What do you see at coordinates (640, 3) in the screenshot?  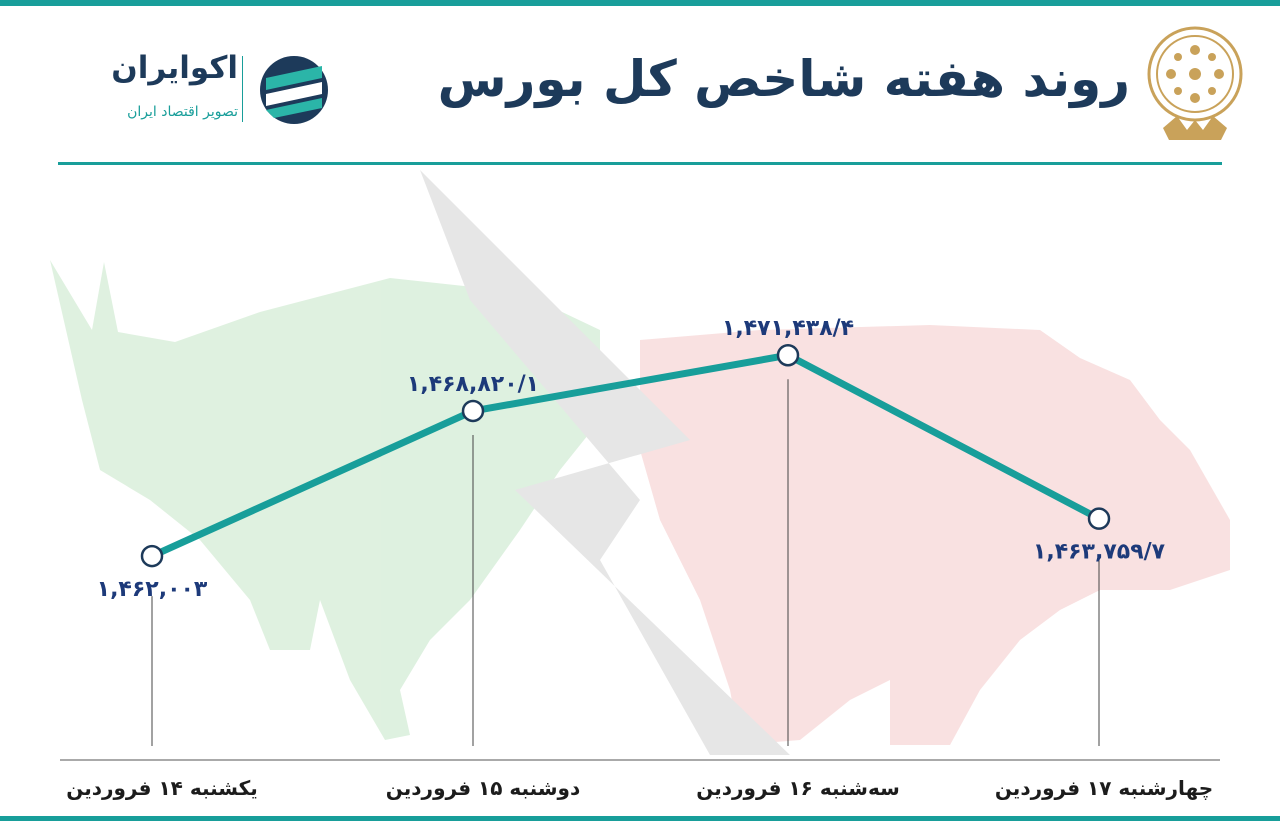 I see `top-border` at bounding box center [640, 3].